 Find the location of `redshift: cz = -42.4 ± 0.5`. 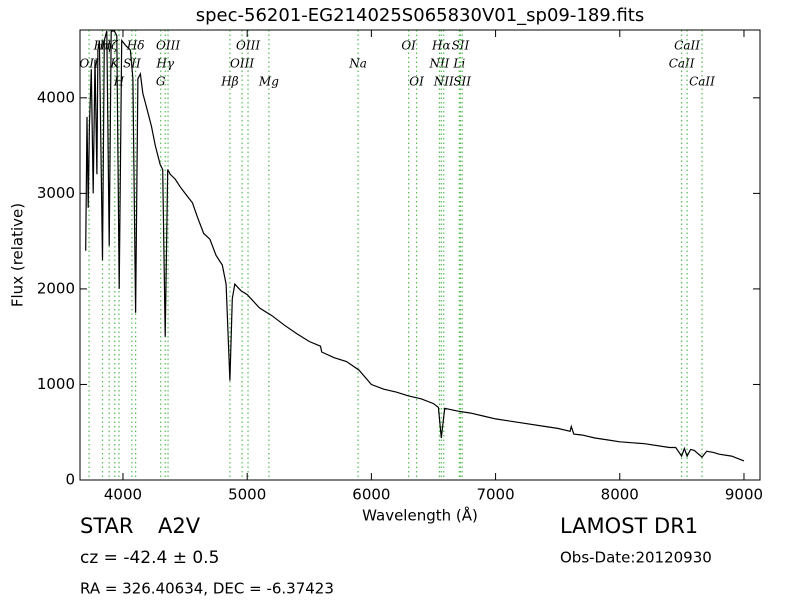

redshift: cz = -42.4 ± 0.5 is located at coordinates (149, 558).